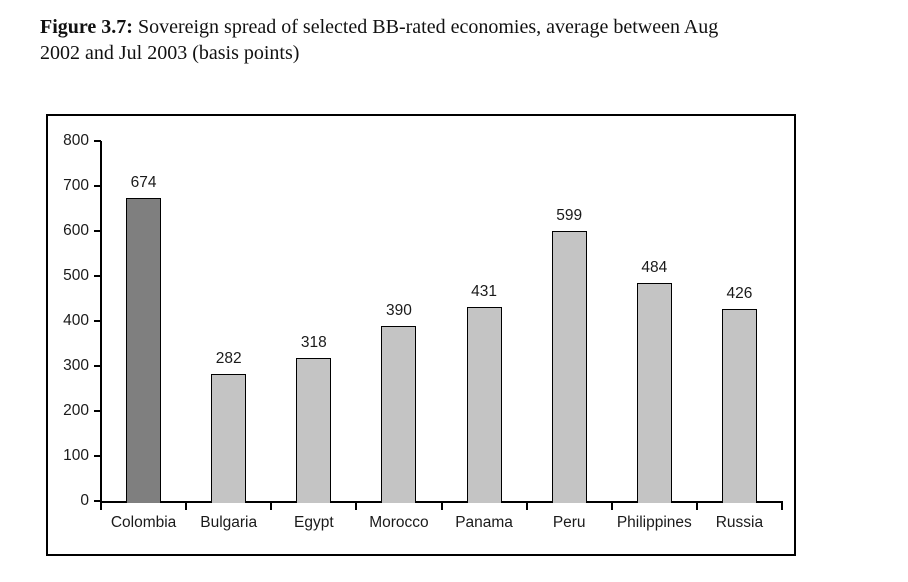  What do you see at coordinates (76, 410) in the screenshot?
I see `y-tick-label: 200` at bounding box center [76, 410].